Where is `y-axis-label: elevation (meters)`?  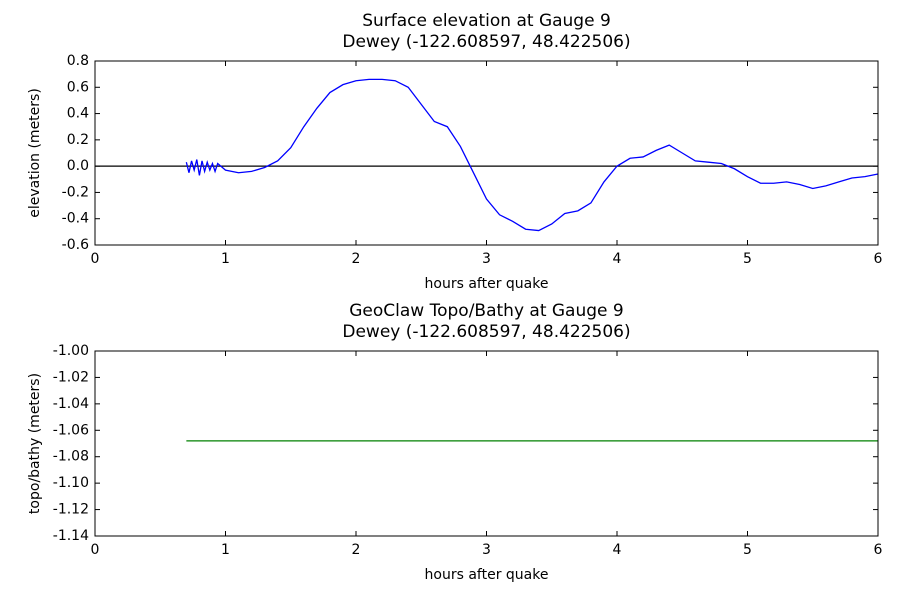
y-axis-label: elevation (meters) is located at coordinates (35, 153).